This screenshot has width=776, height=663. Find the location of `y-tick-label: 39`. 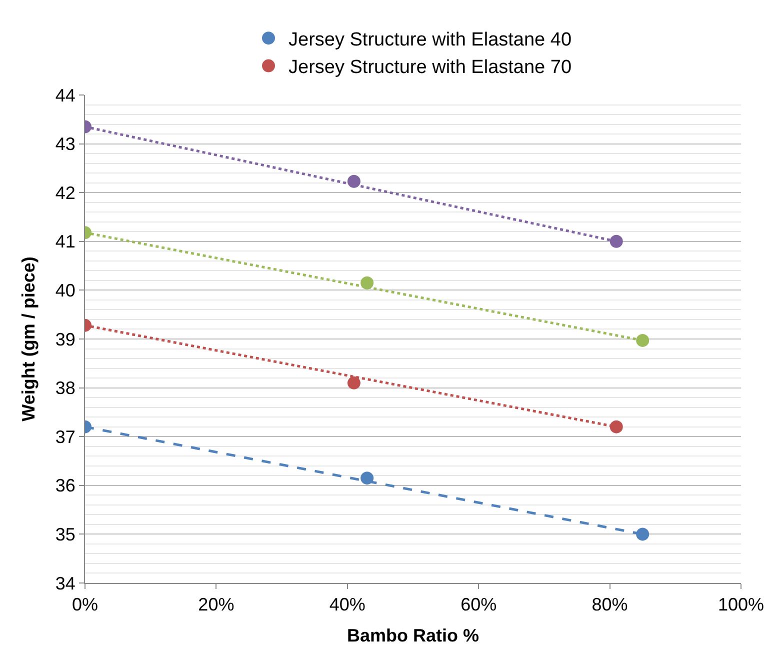

y-tick-label: 39 is located at coordinates (65, 339).